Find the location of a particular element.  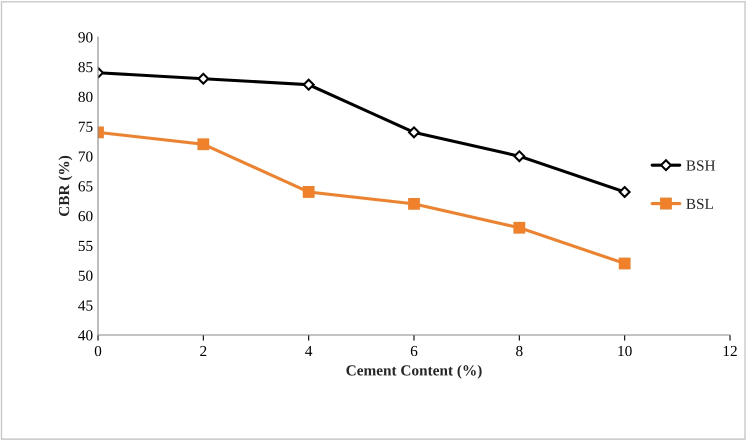

x-tick-label: 0 is located at coordinates (98, 351).